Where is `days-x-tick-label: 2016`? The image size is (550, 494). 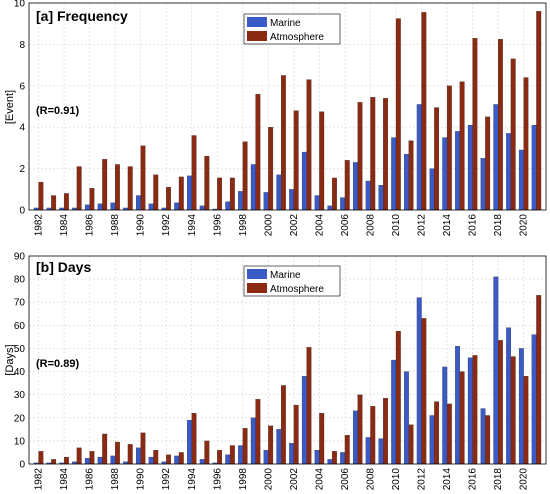 days-x-tick-label: 2016 is located at coordinates (473, 479).